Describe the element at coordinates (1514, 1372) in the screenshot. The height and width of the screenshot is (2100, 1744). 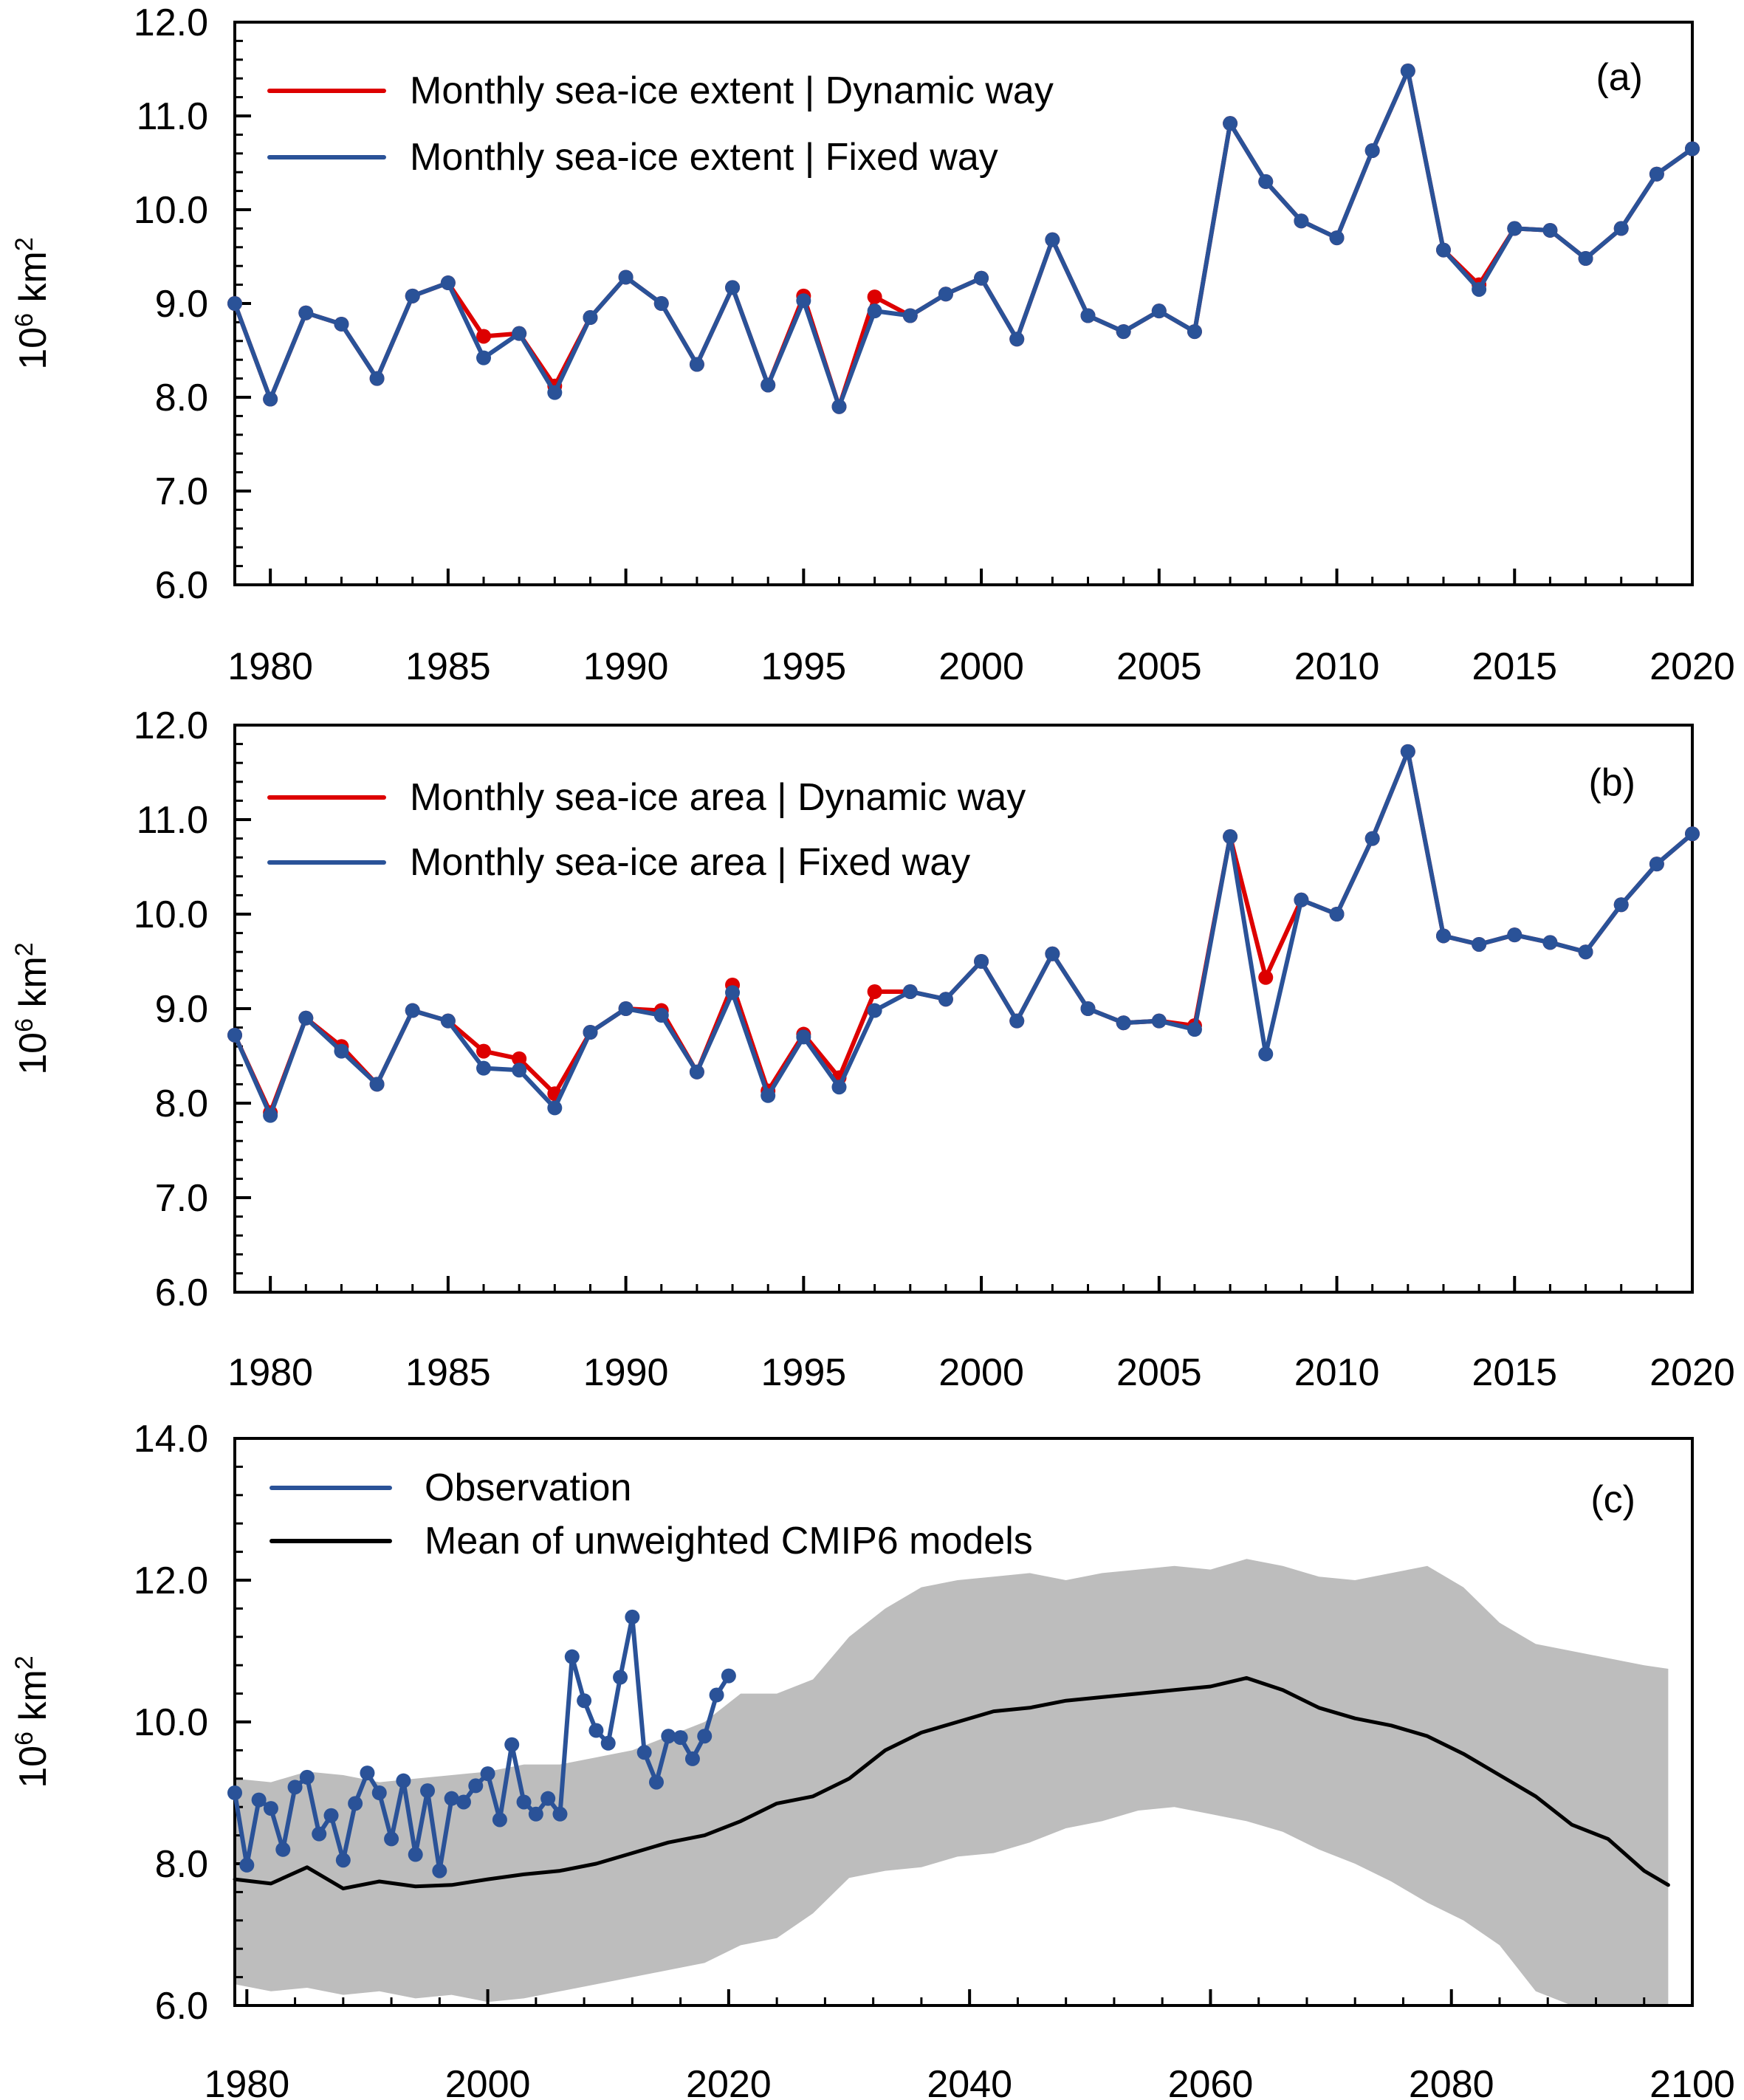
I see `x-tick-label: 2015` at that location.